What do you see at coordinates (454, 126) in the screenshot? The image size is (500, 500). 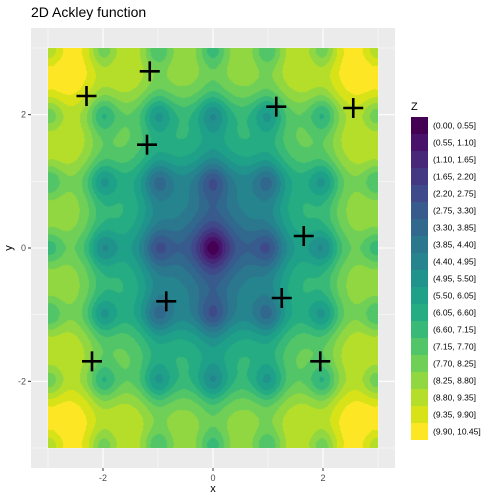 I see `legend-label: (0.00, 0.55]` at bounding box center [454, 126].